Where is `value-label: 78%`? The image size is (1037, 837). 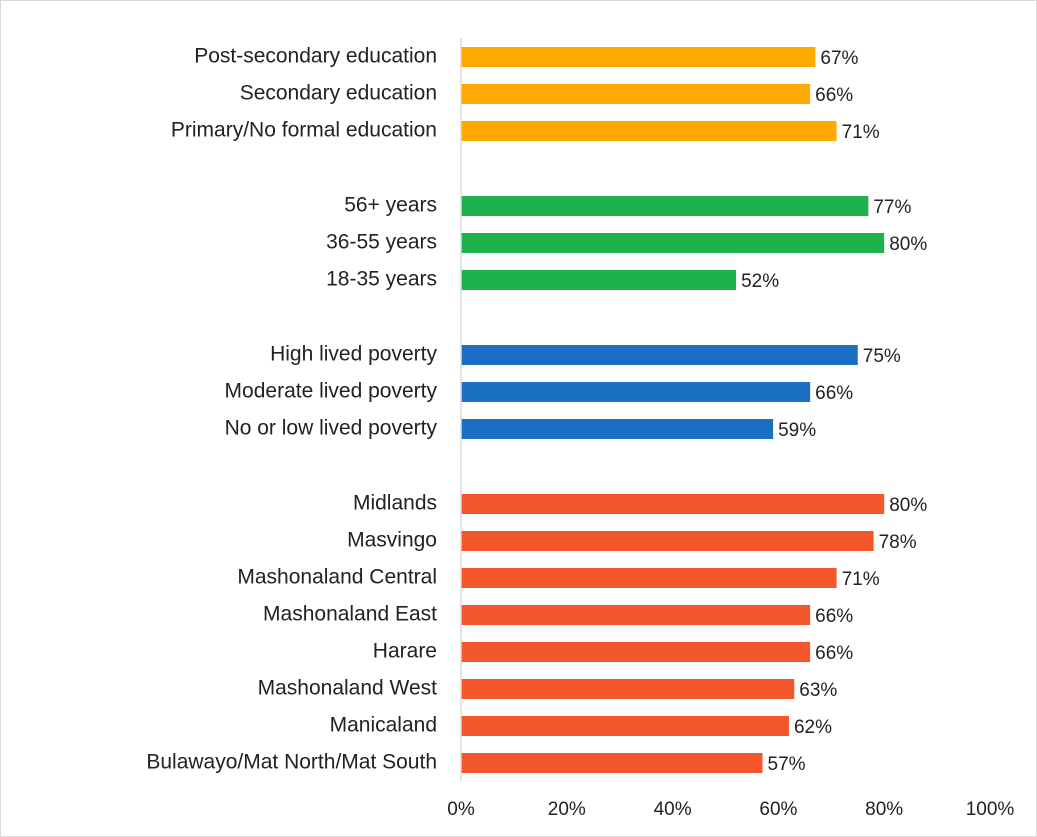
value-label: 78% is located at coordinates (898, 542).